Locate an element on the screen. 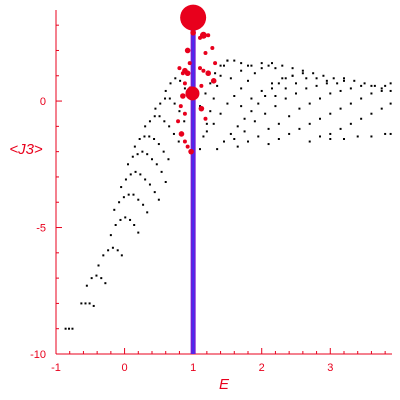  marker-line-core is located at coordinates (193, 182).